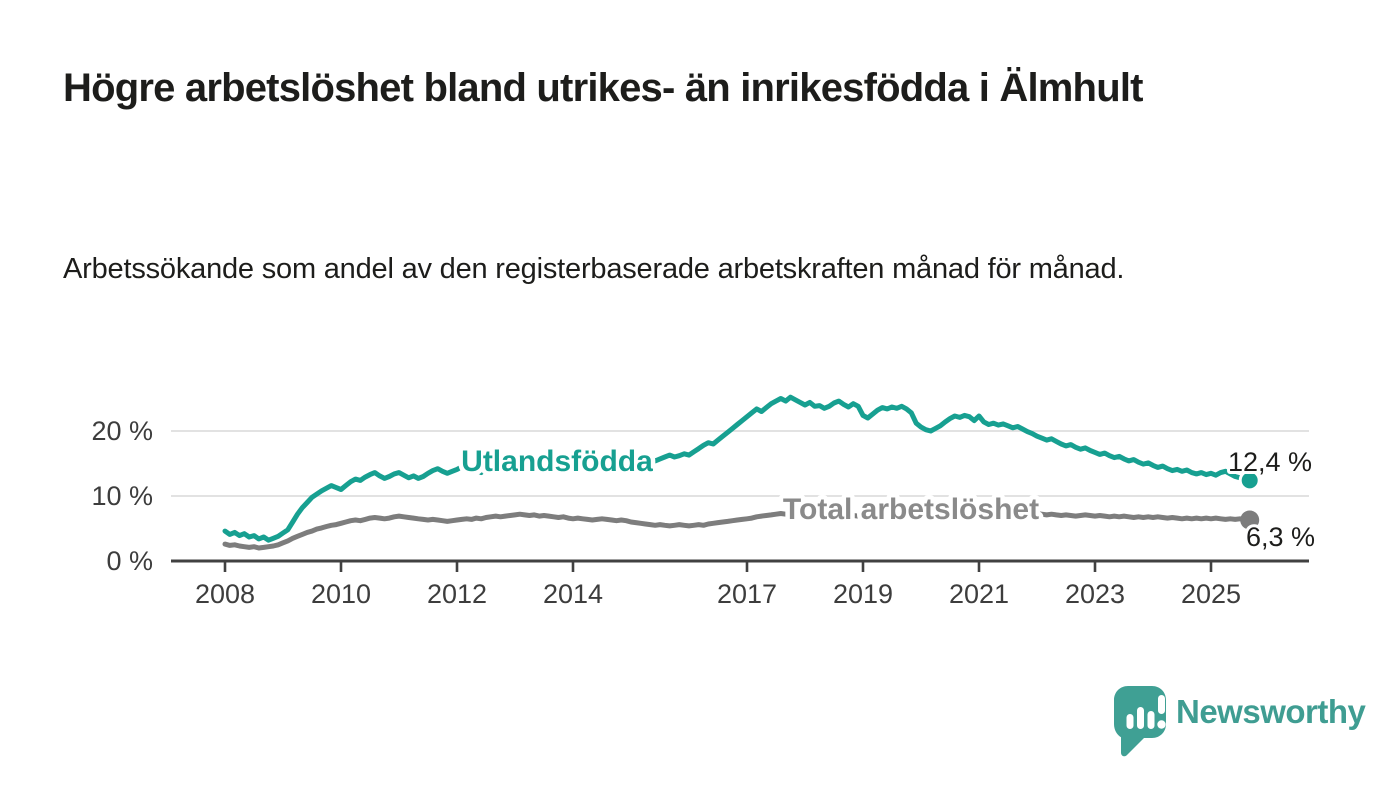  I want to click on y-axis-tick-label: 0 %, so click(129, 561).